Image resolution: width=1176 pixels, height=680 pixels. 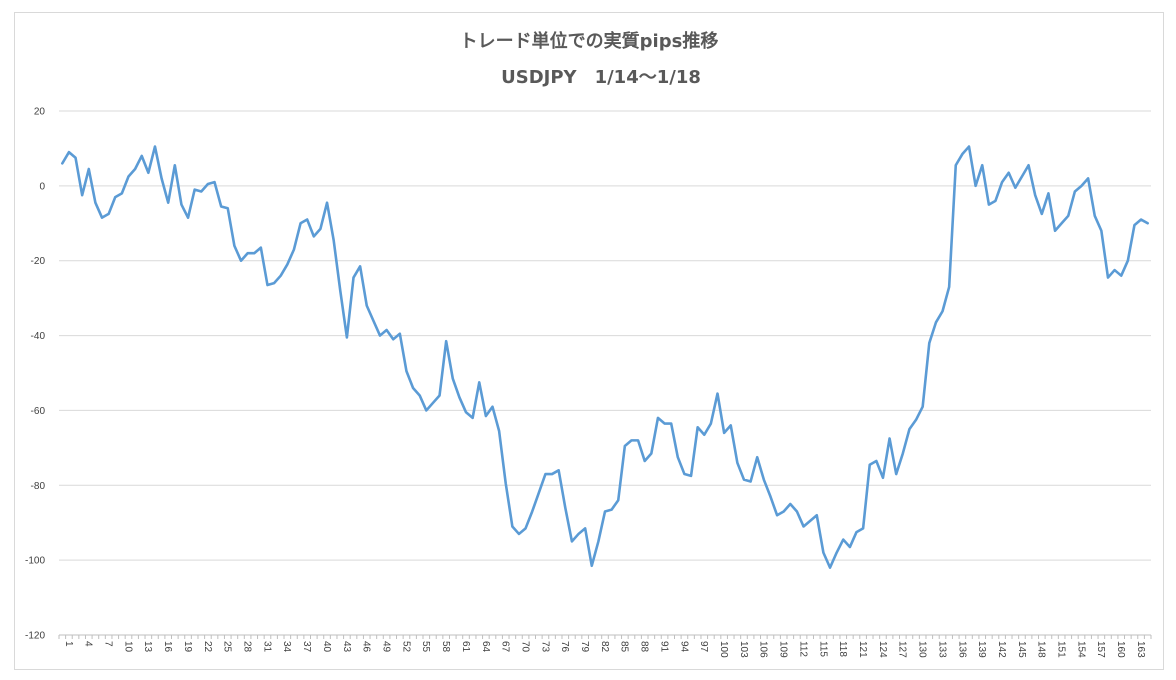 I want to click on x-tick-label: 139, so click(x=981, y=649).